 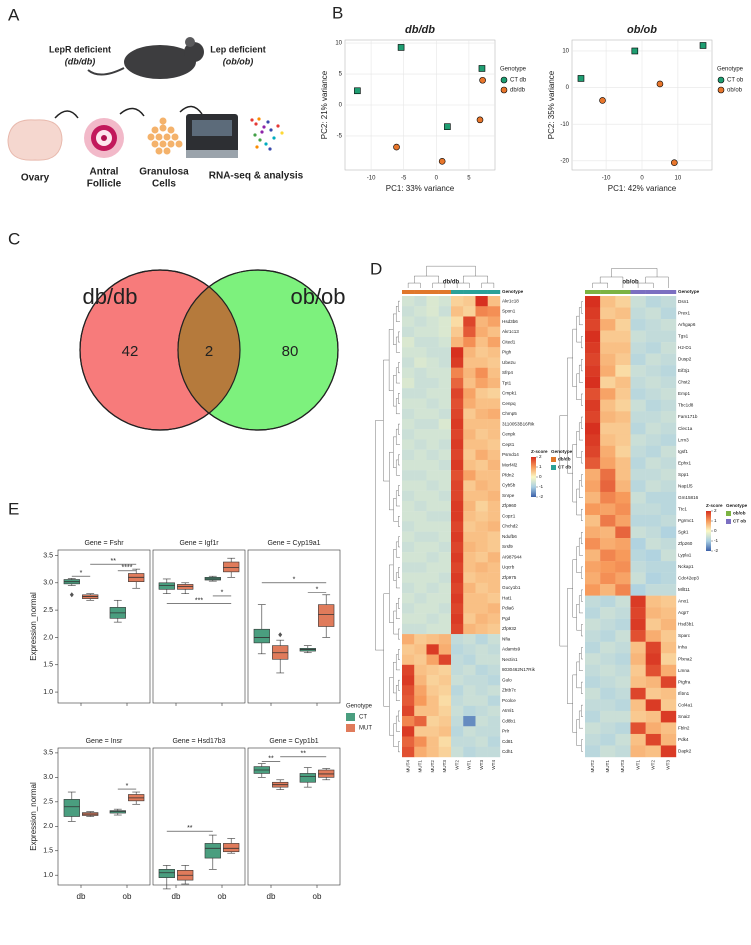 I want to click on column-label: WT1, so click(x=469, y=765).